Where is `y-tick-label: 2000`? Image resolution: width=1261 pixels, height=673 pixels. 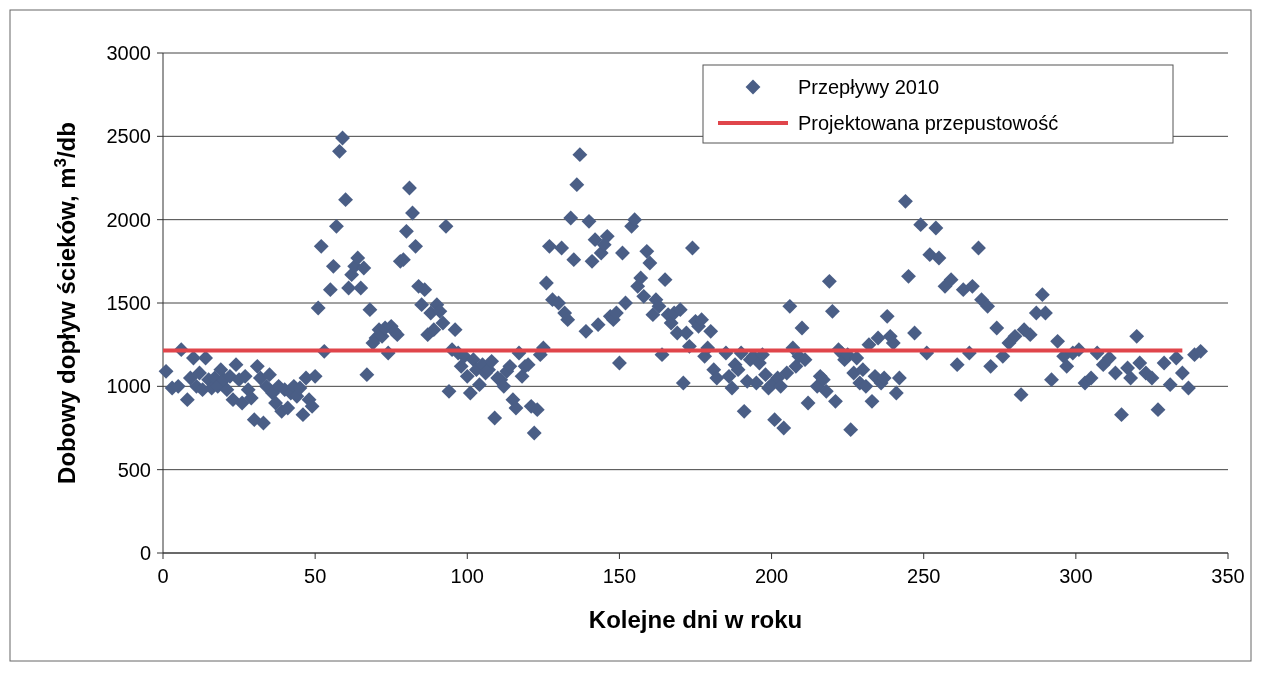 y-tick-label: 2000 is located at coordinates (128, 219).